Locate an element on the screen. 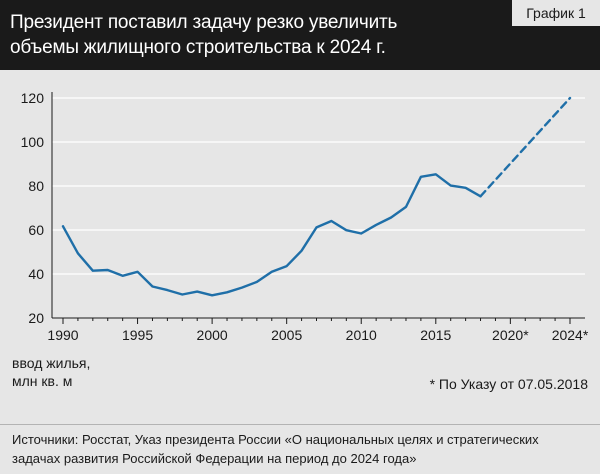  y-tick-label-40: 40 is located at coordinates (36, 274).